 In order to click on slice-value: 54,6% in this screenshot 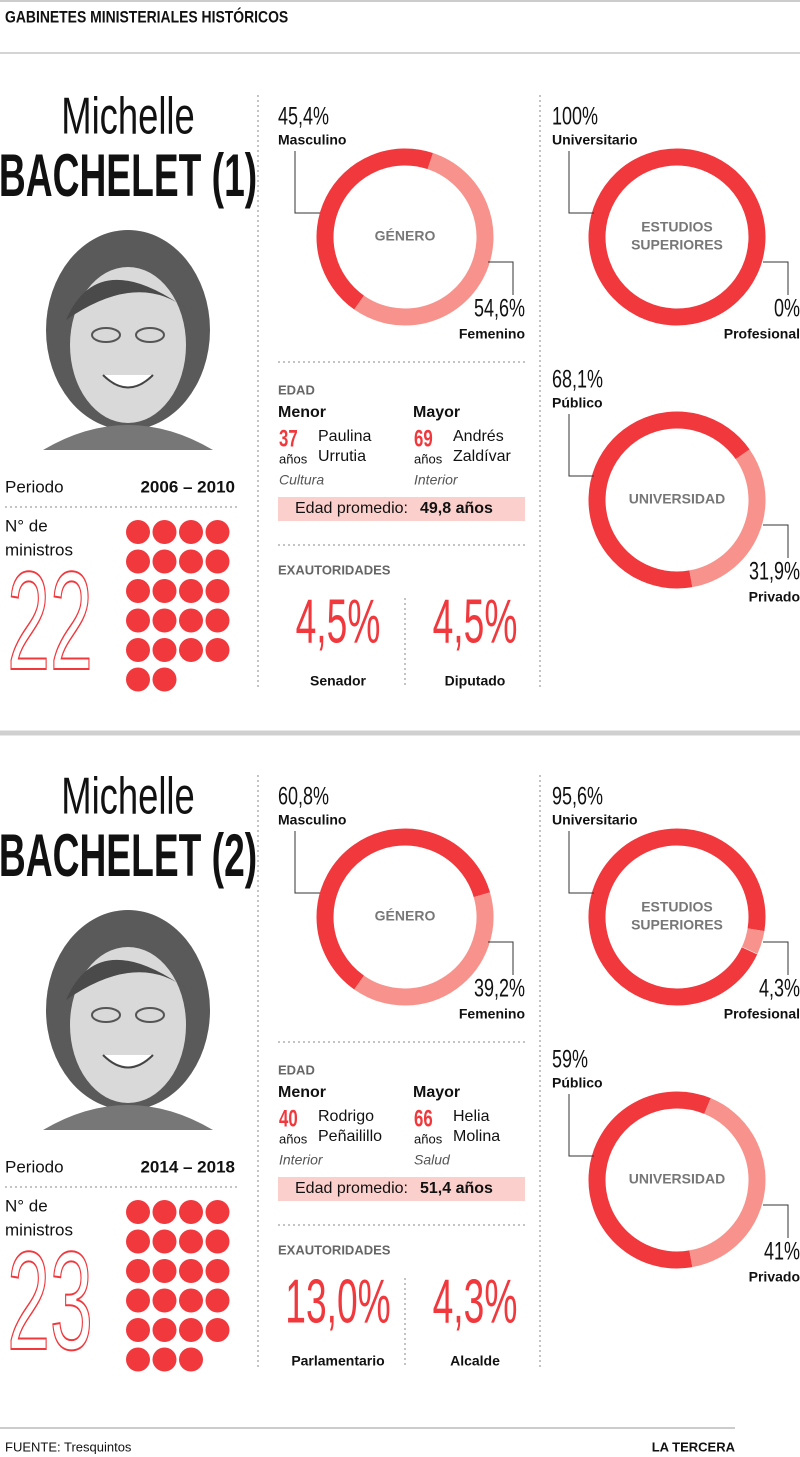, I will do `click(499, 308)`.